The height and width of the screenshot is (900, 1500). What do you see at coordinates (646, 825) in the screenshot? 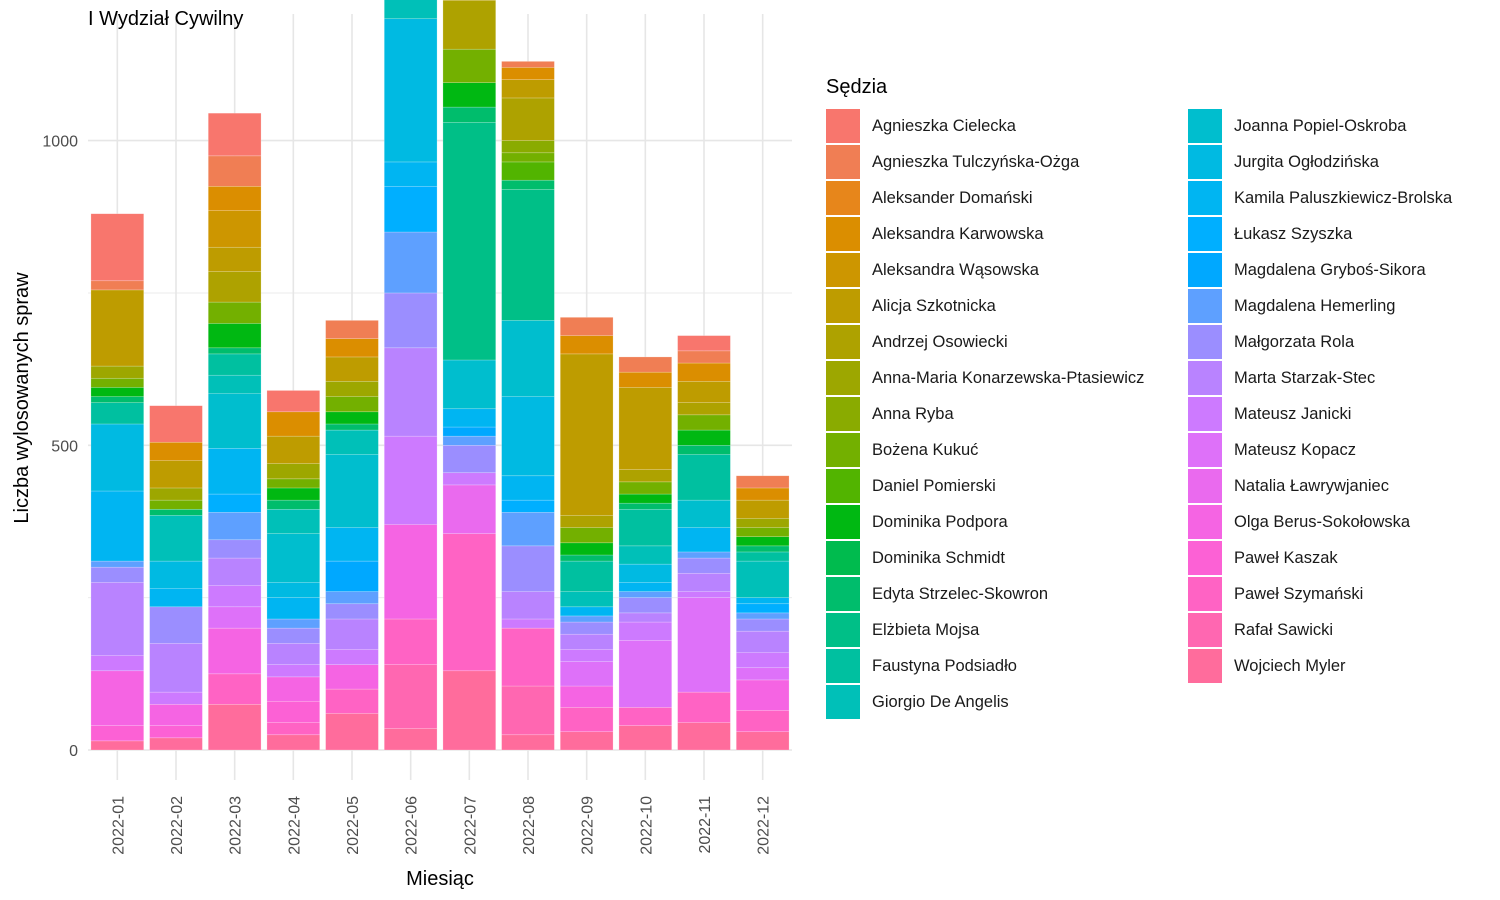
I see `x-tick-label: 2022-10` at bounding box center [646, 825].